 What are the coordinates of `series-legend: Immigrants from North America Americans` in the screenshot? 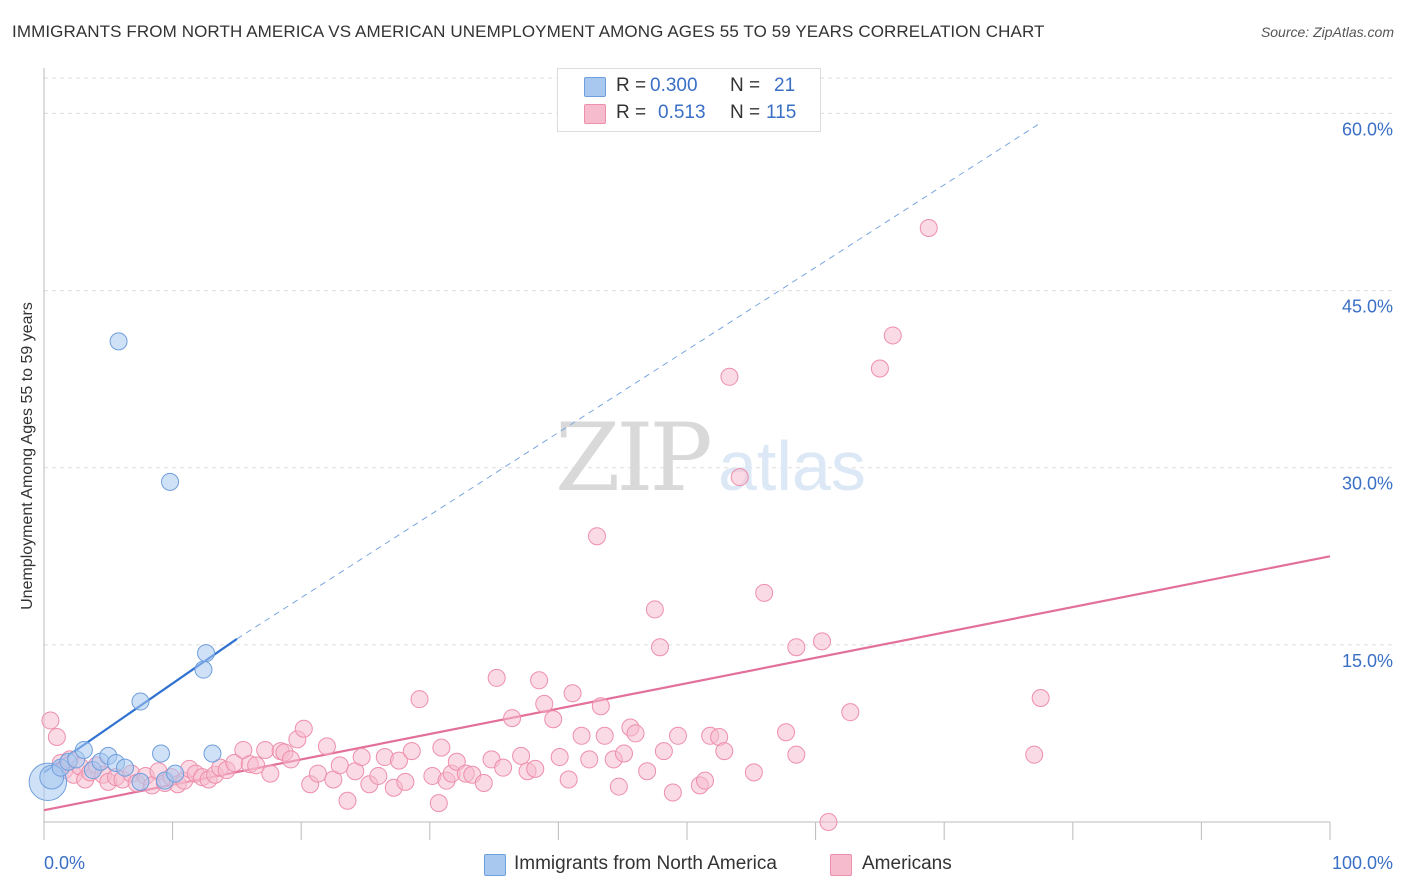 It's located at (703, 865).